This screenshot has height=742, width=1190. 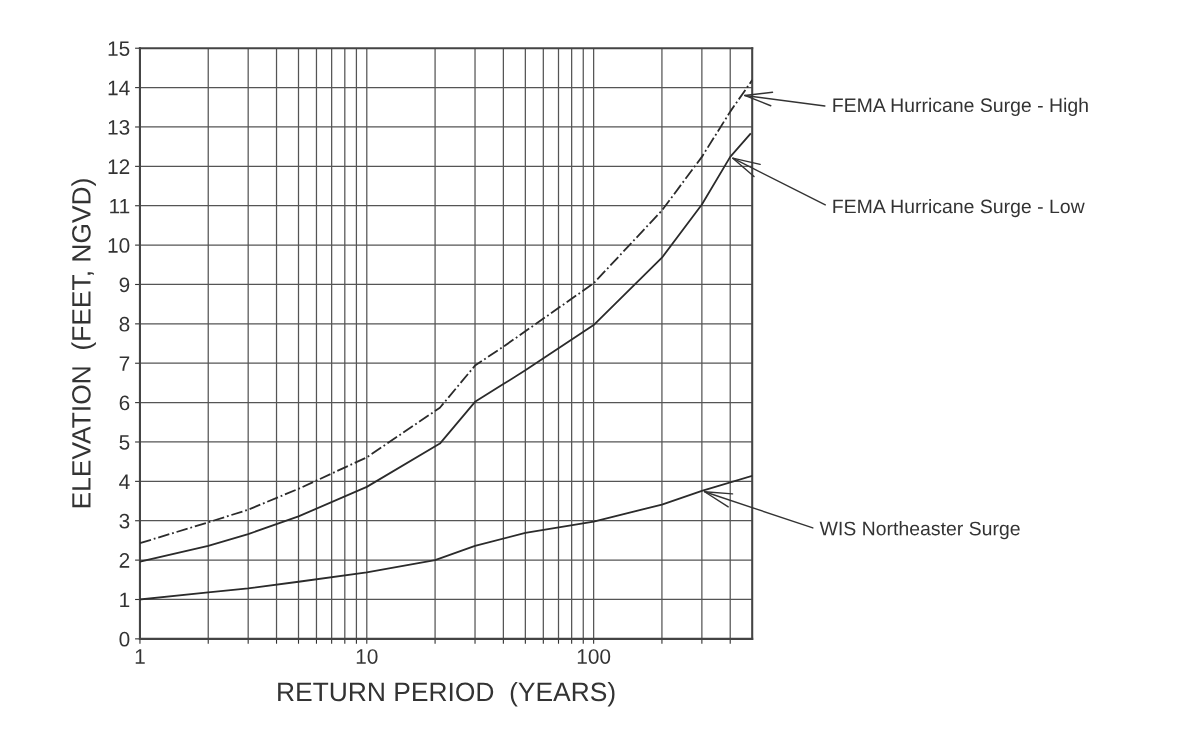 I want to click on y-tick-label: 12, so click(x=119, y=166).